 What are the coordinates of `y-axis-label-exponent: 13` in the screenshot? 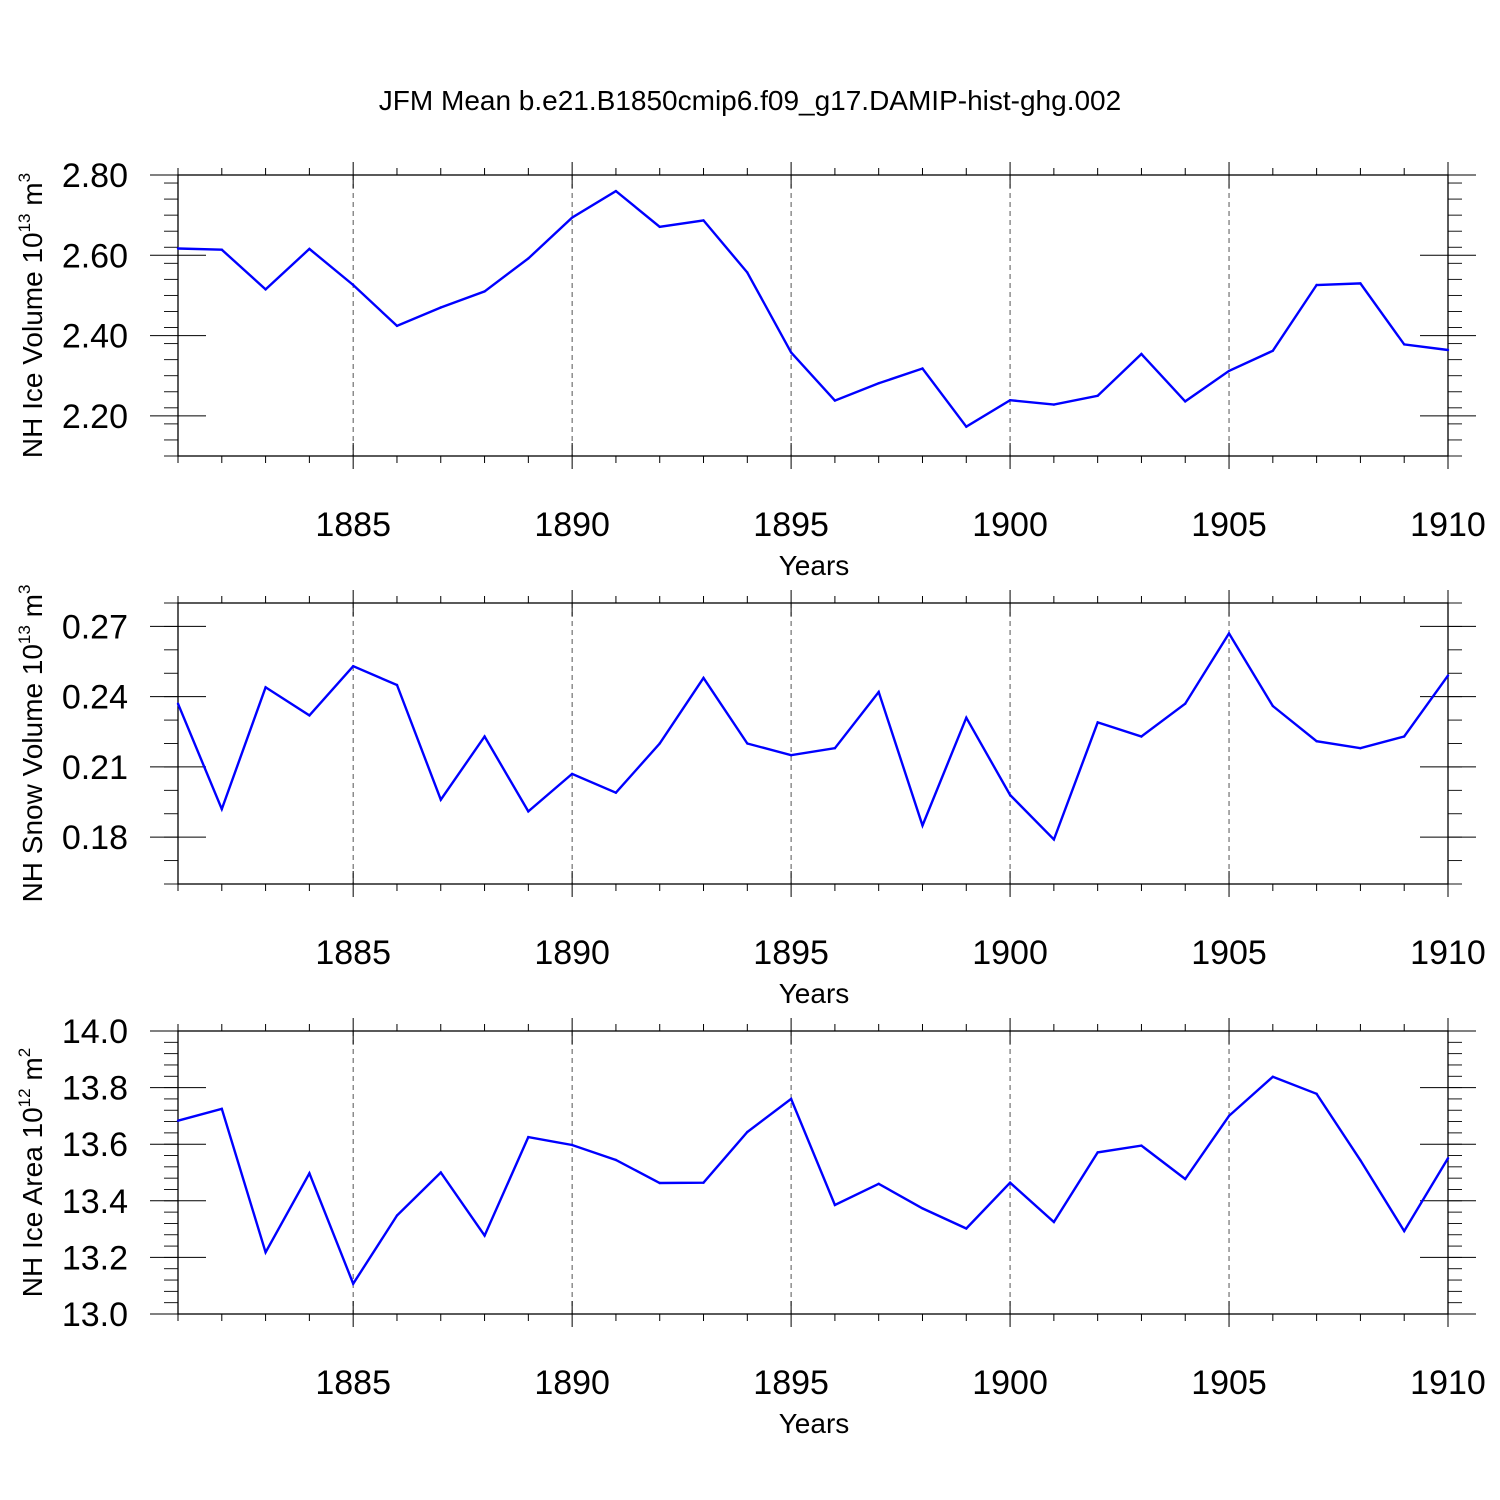 It's located at (24, 222).